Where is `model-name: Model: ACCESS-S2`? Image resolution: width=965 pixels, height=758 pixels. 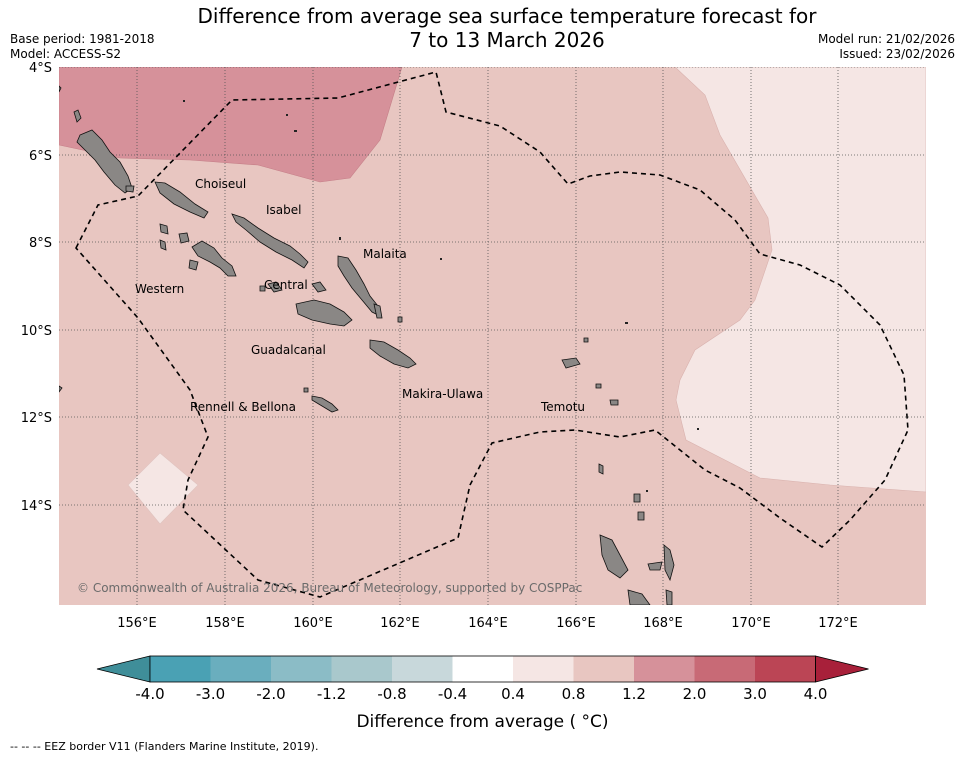 model-name: Model: ACCESS-S2 is located at coordinates (66, 54).